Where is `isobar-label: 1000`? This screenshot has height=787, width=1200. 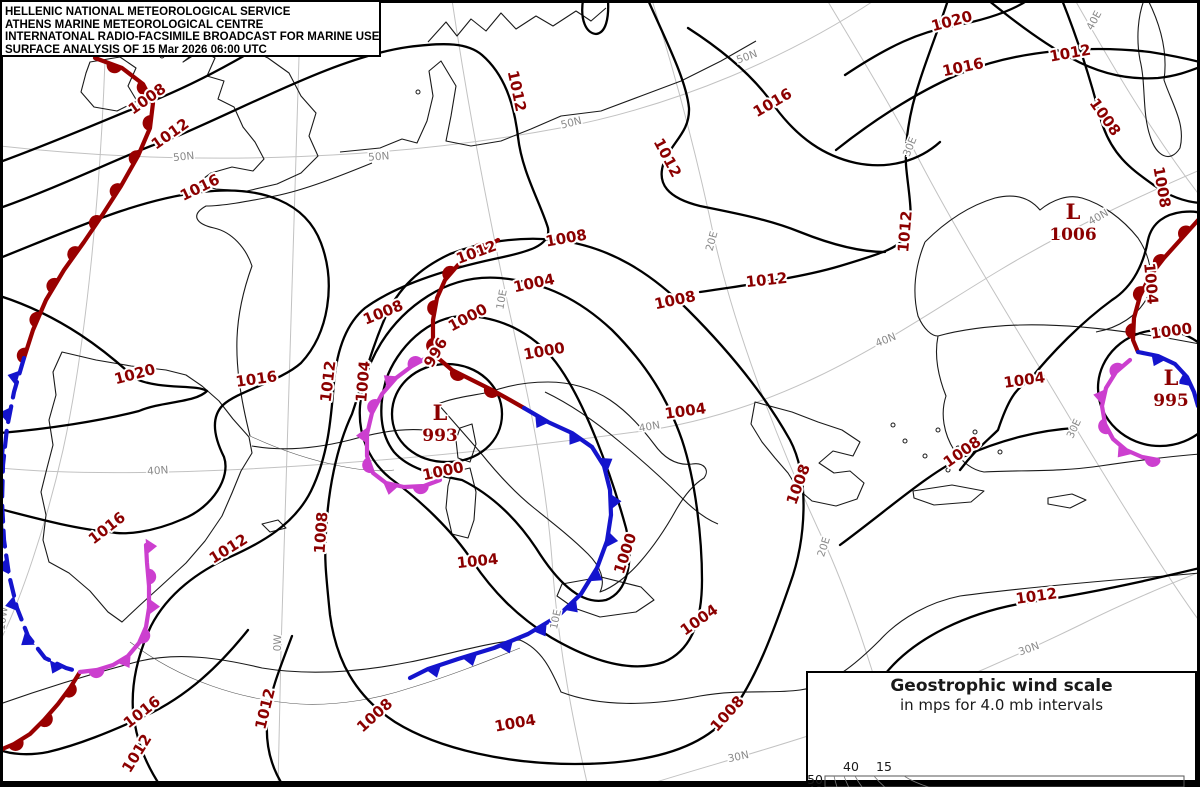
isobar-label: 1000 is located at coordinates (1171, 331).